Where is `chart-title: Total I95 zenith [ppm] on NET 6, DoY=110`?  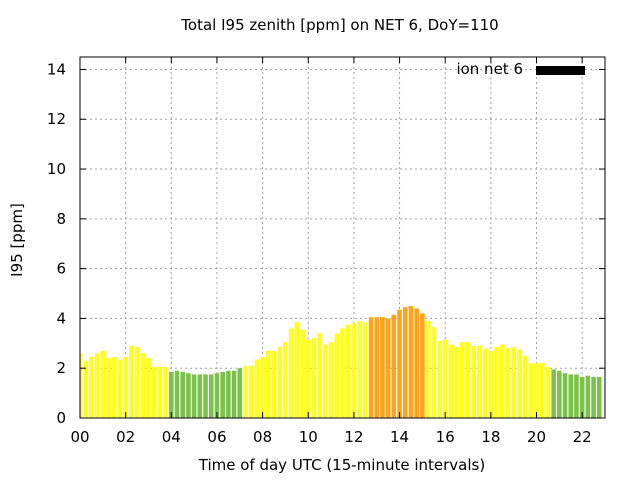
chart-title: Total I95 zenith [ppm] on NET 6, DoY=110 is located at coordinates (340, 25).